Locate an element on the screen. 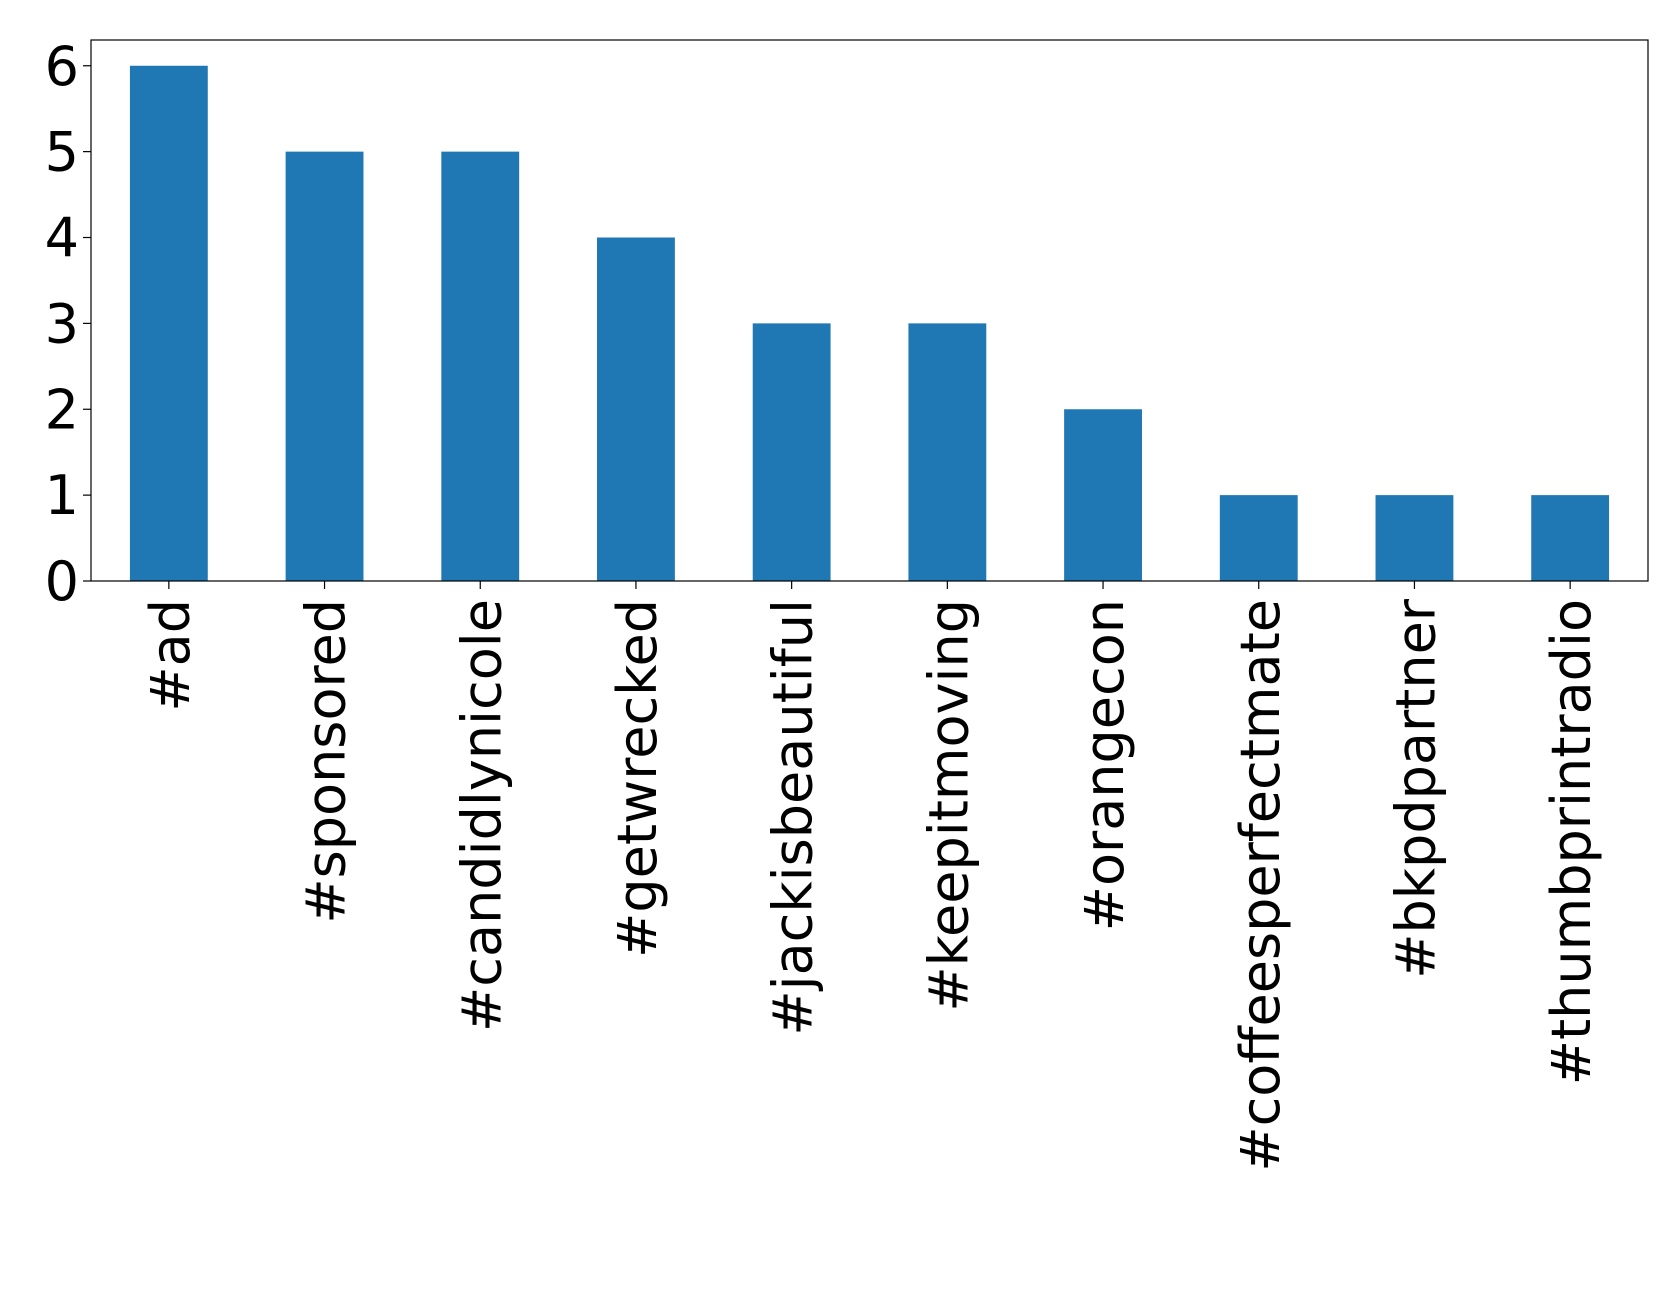  y-tick-label: 4 is located at coordinates (62, 238).